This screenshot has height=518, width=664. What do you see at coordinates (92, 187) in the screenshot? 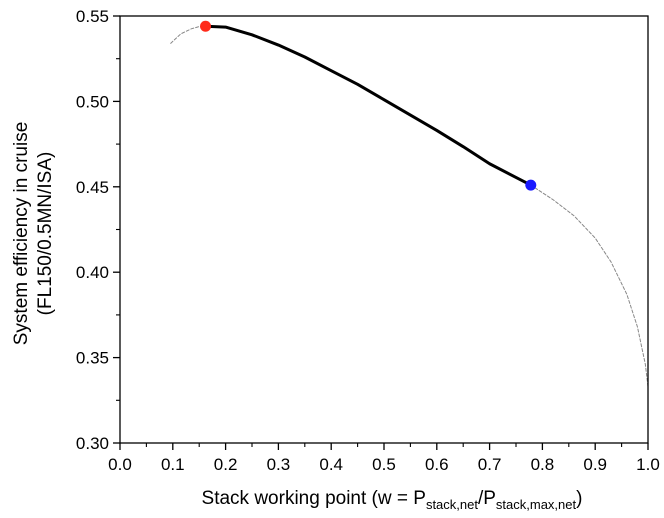
I see `y-tick-label: 0.45` at bounding box center [92, 187].